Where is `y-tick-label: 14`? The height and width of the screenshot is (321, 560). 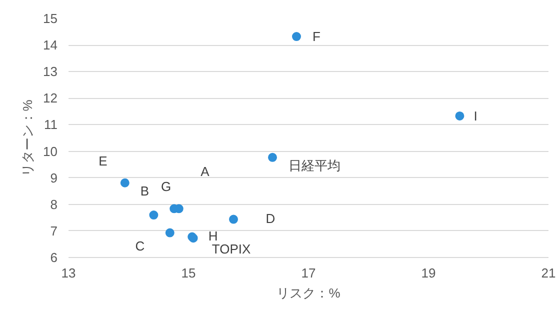
y-tick-label: 14 is located at coordinates (50, 45).